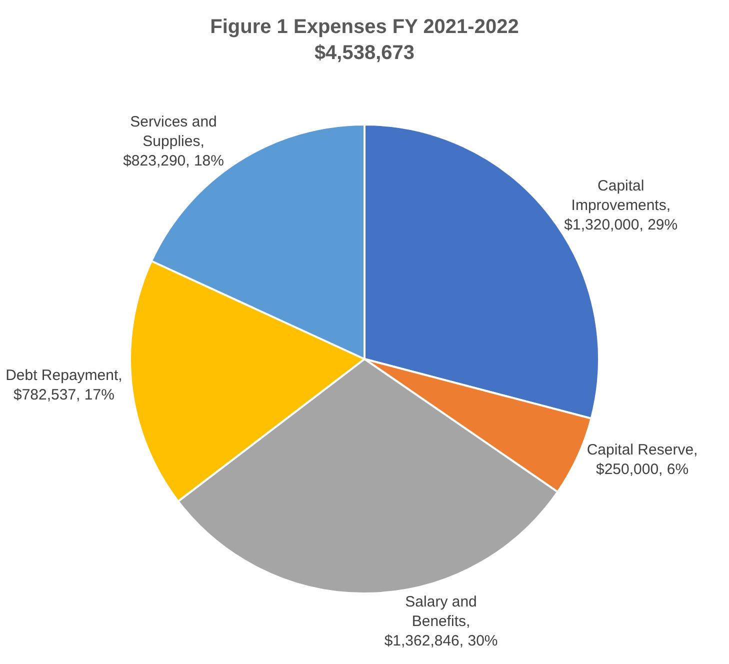  Describe the element at coordinates (621, 205) in the screenshot. I see `slice-label: Capital Improvements, $1,320,000, 29%` at that location.